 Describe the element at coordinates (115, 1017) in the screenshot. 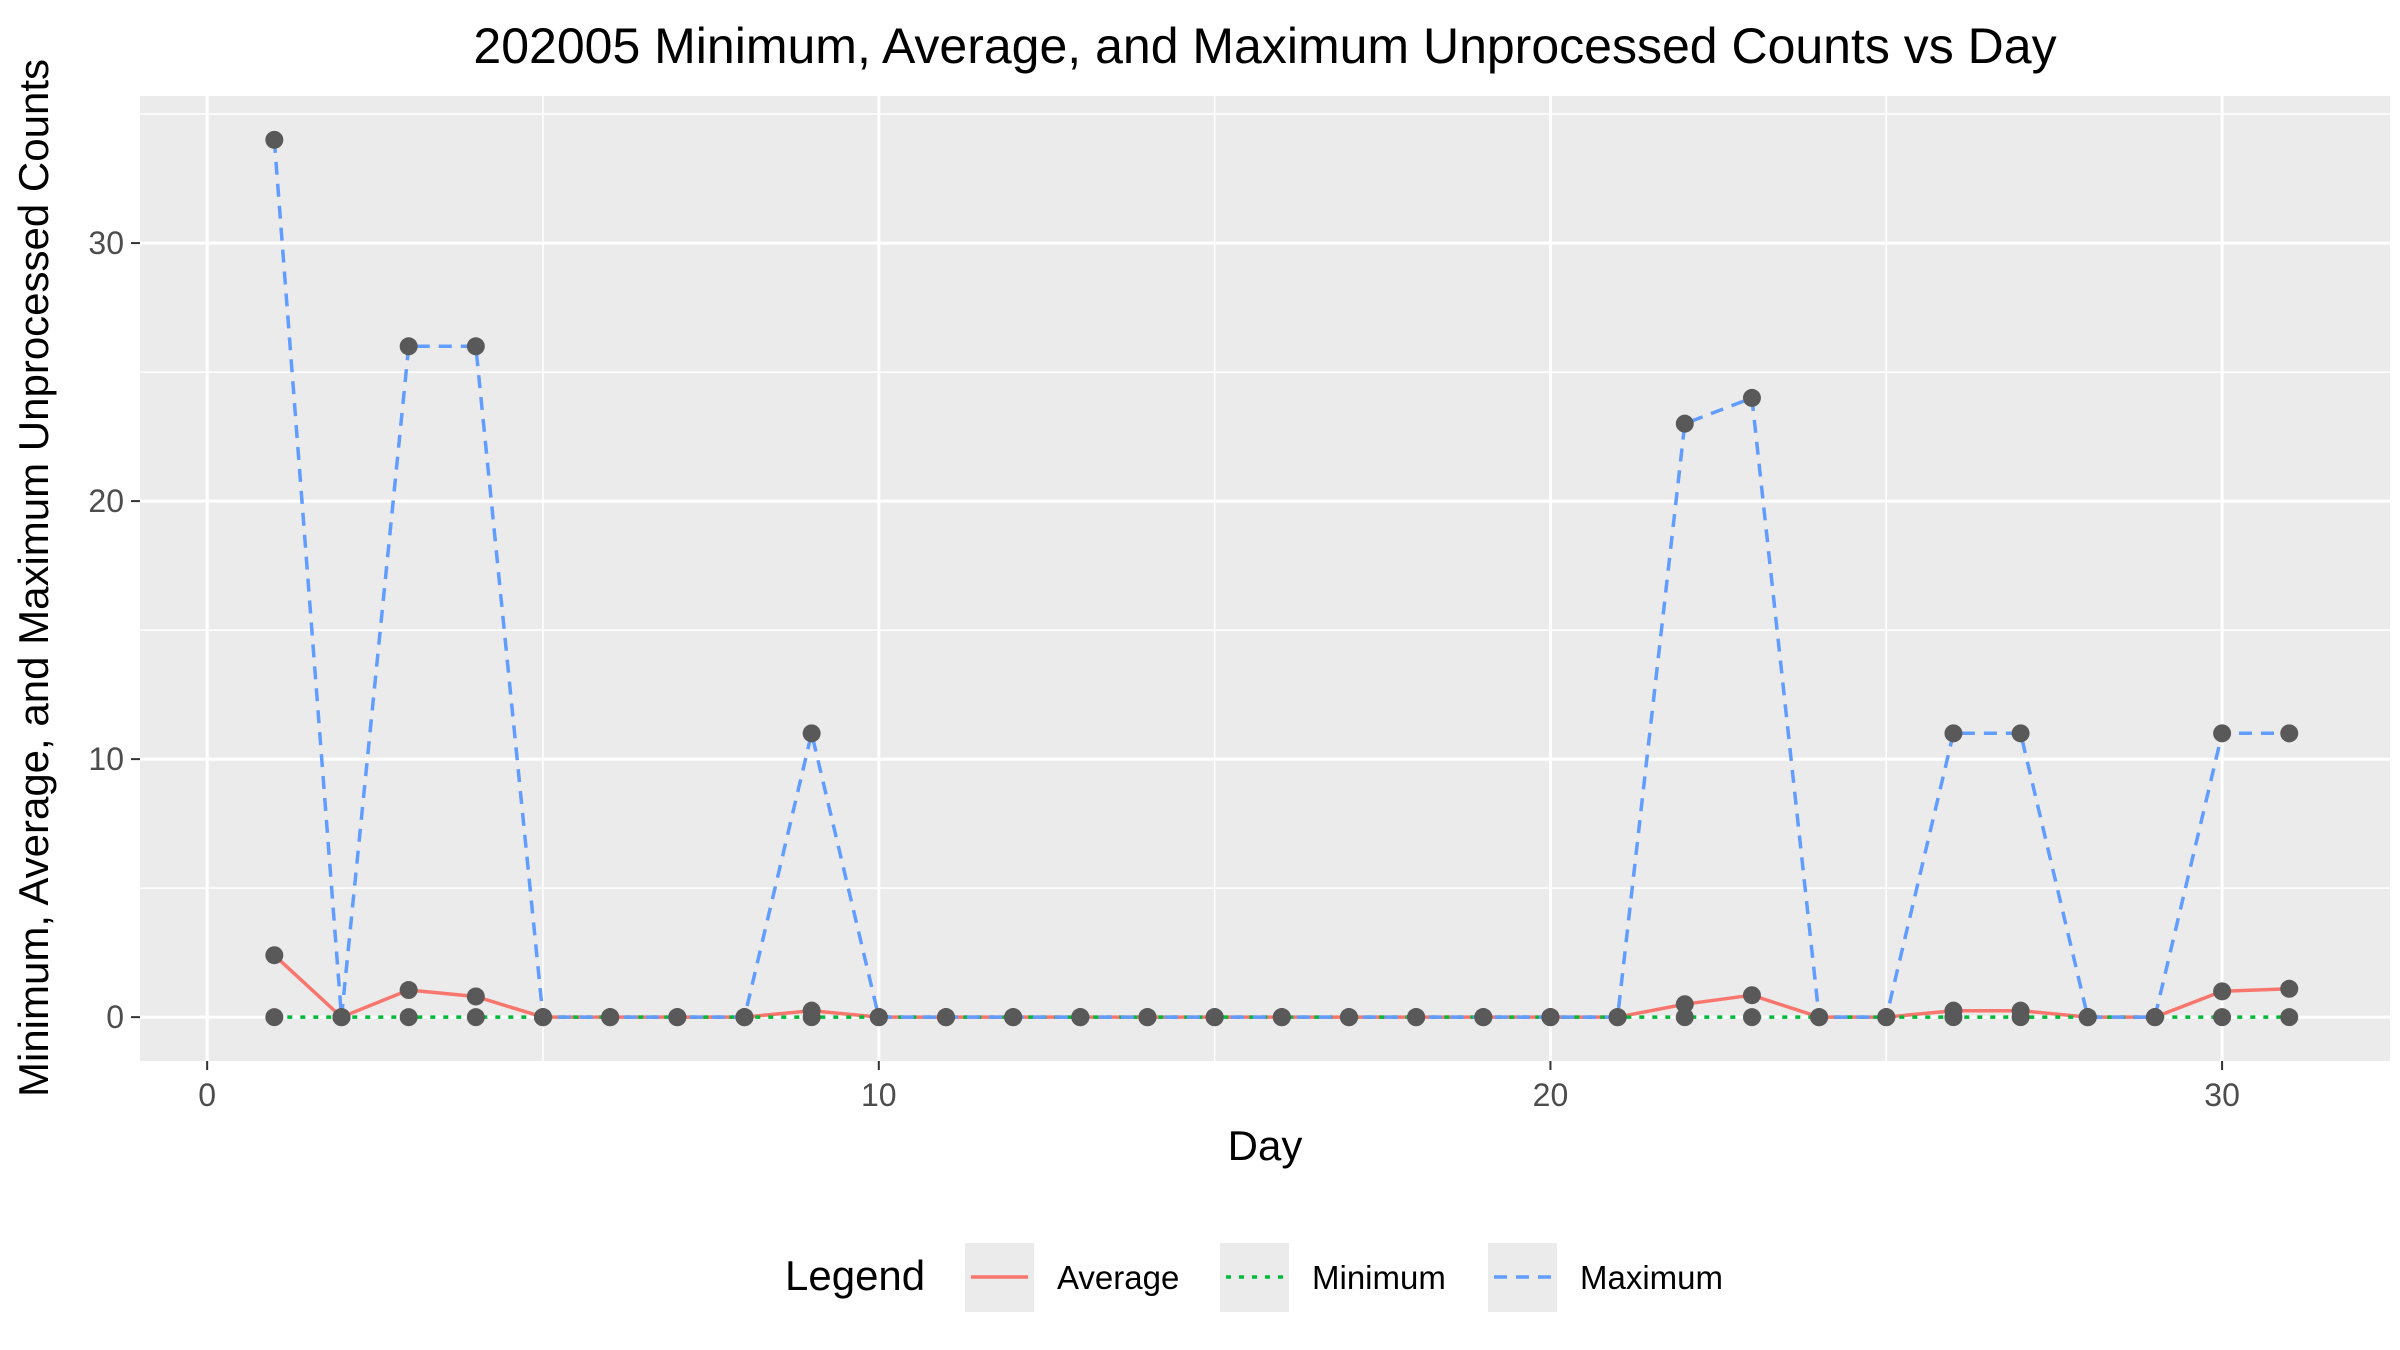

I see `y-tick-label: 0` at that location.